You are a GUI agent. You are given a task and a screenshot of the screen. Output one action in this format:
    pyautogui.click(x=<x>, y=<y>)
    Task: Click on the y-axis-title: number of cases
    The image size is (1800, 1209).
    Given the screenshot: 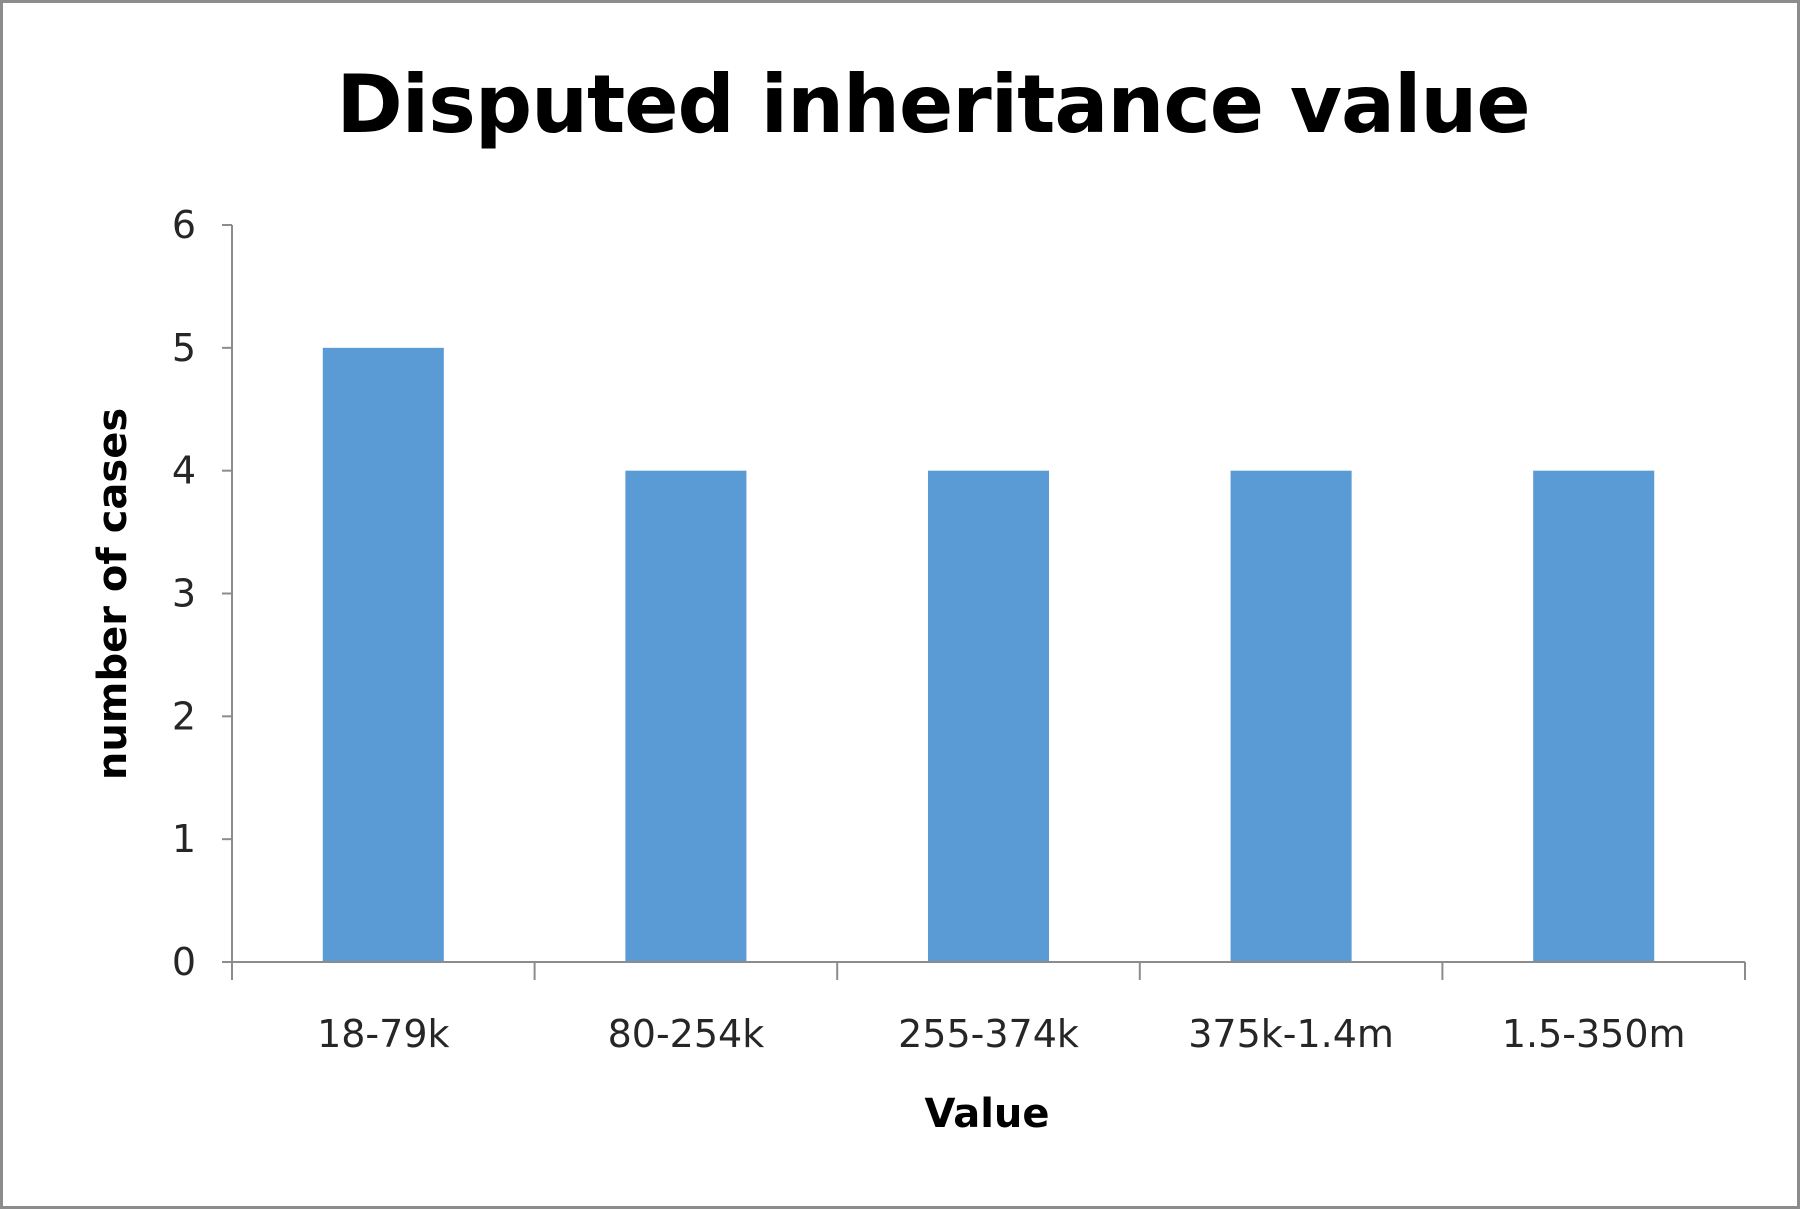 What is the action you would take?
    pyautogui.click(x=113, y=594)
    